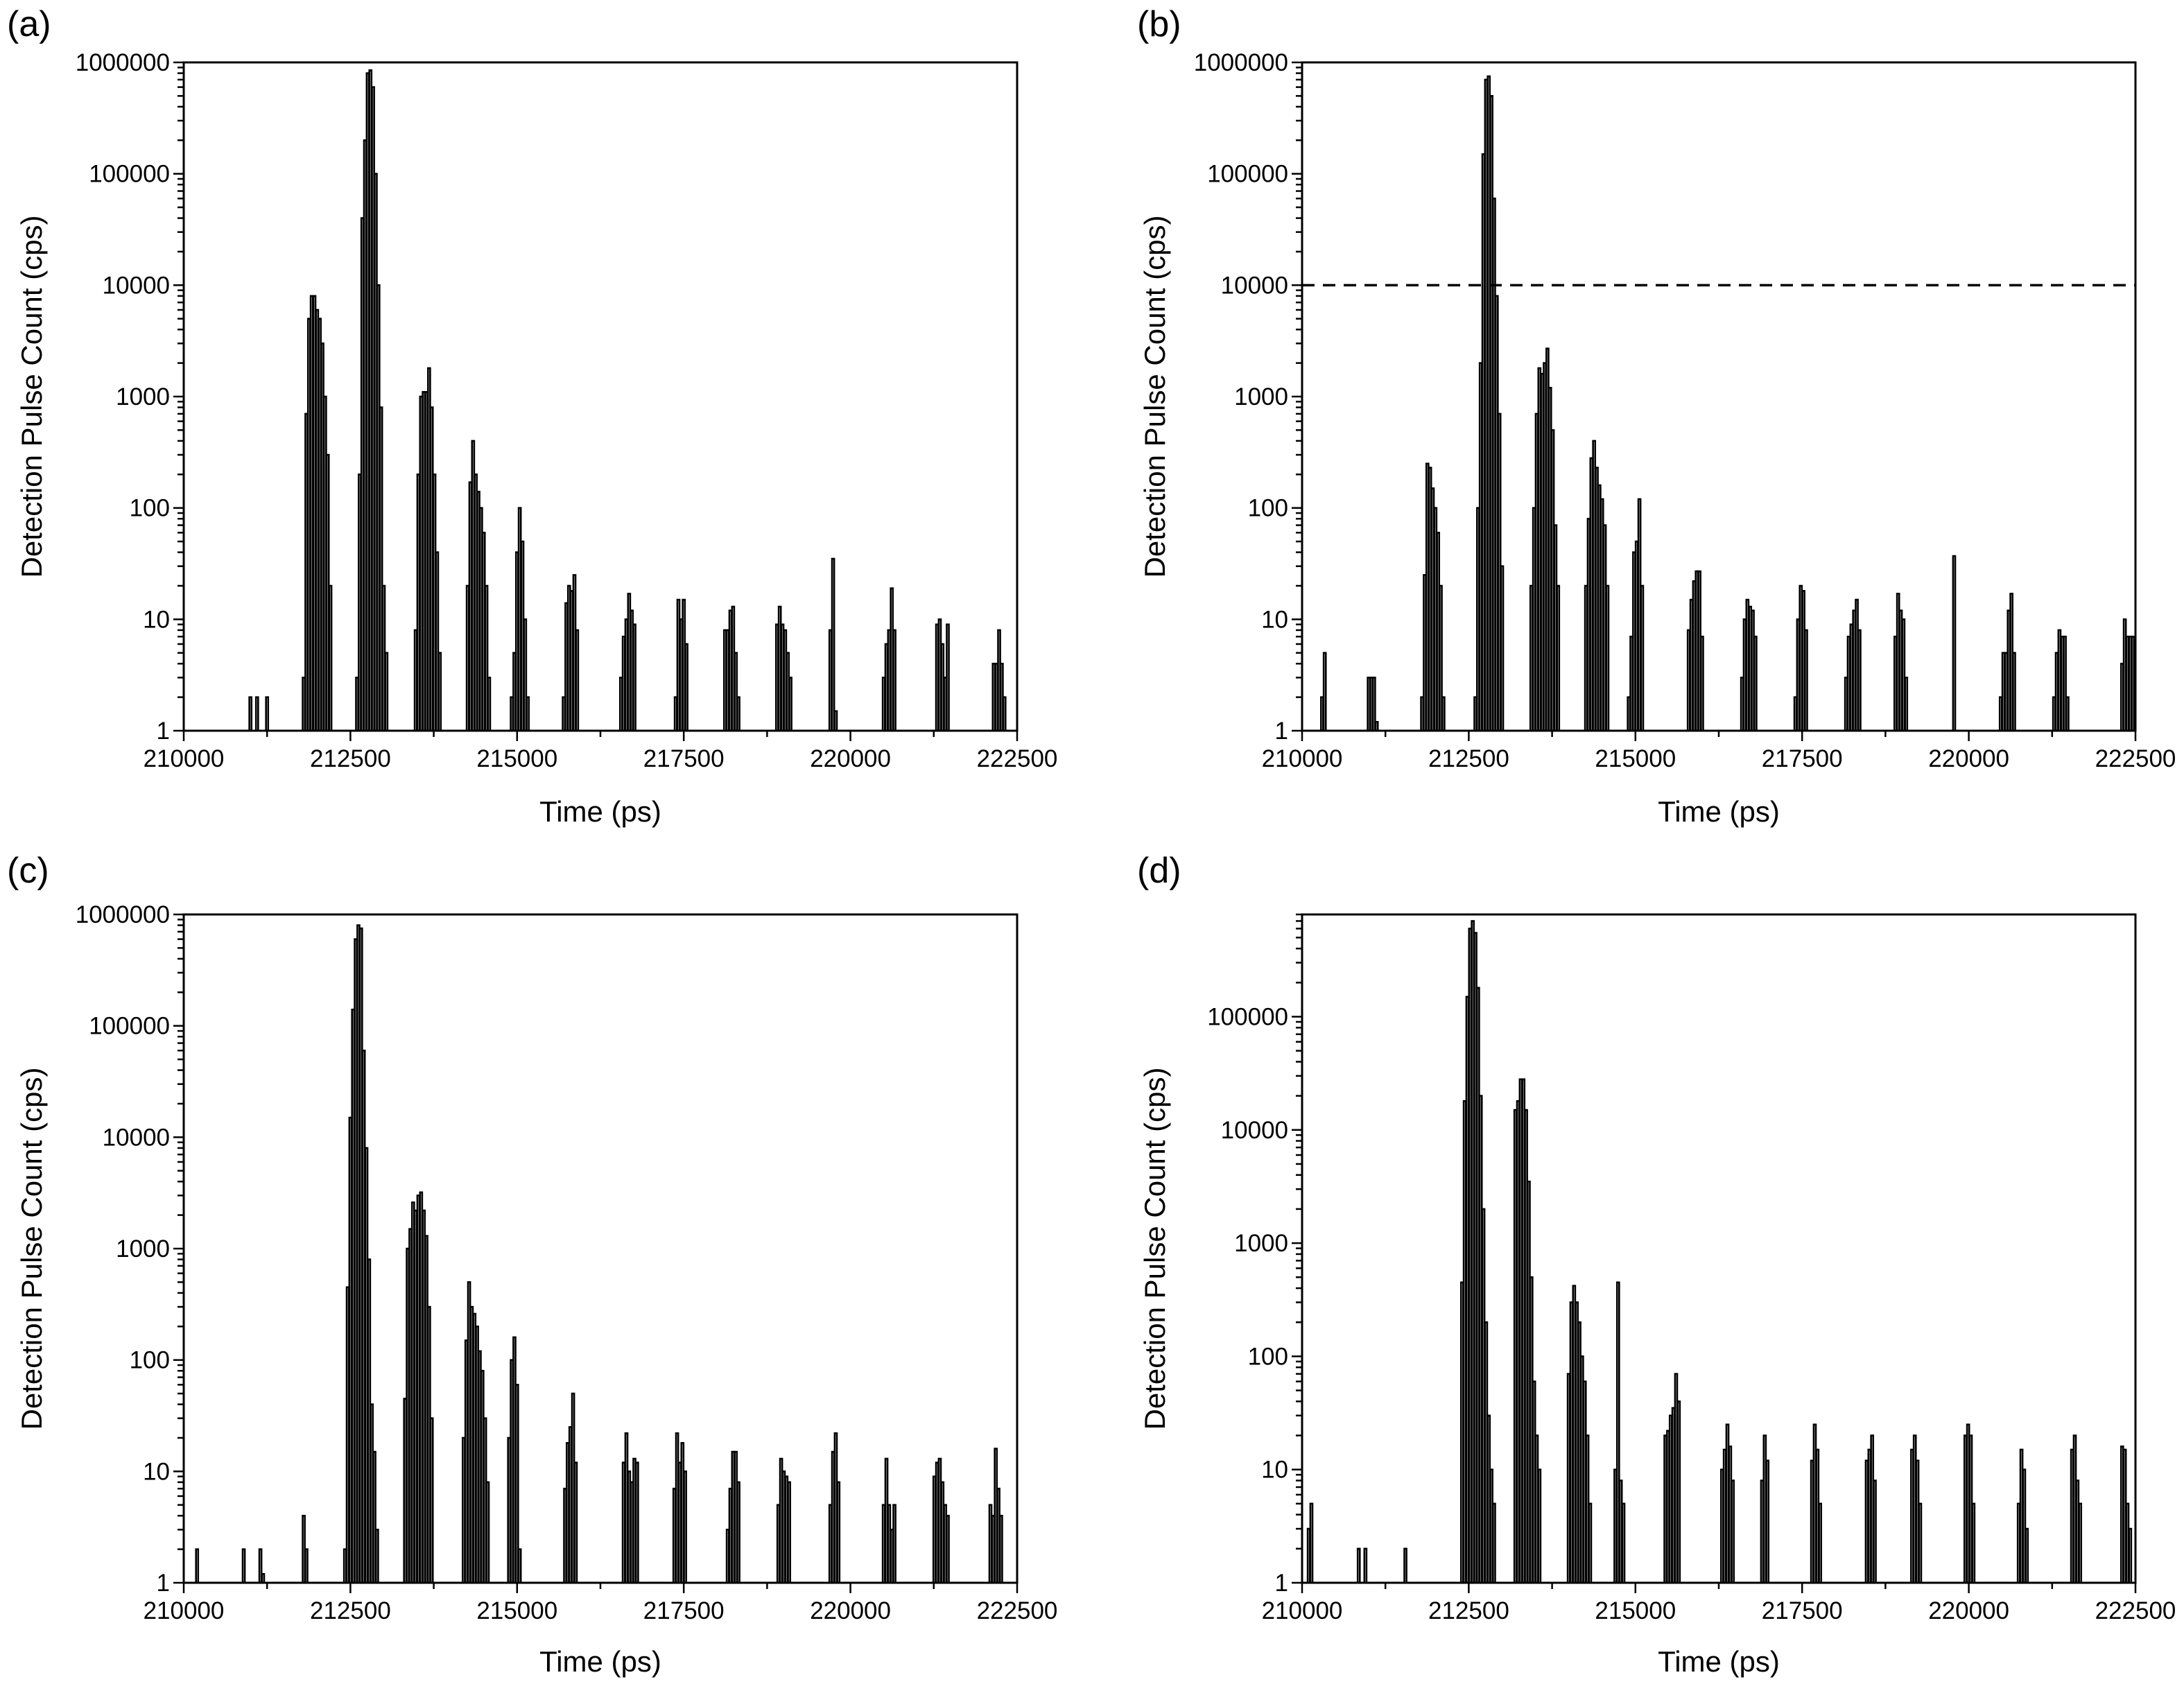 The height and width of the screenshot is (1684, 2184). What do you see at coordinates (130, 397) in the screenshot?
I see `y-axis-a: 1 10 100 1000 10000 100000 1000000` at bounding box center [130, 397].